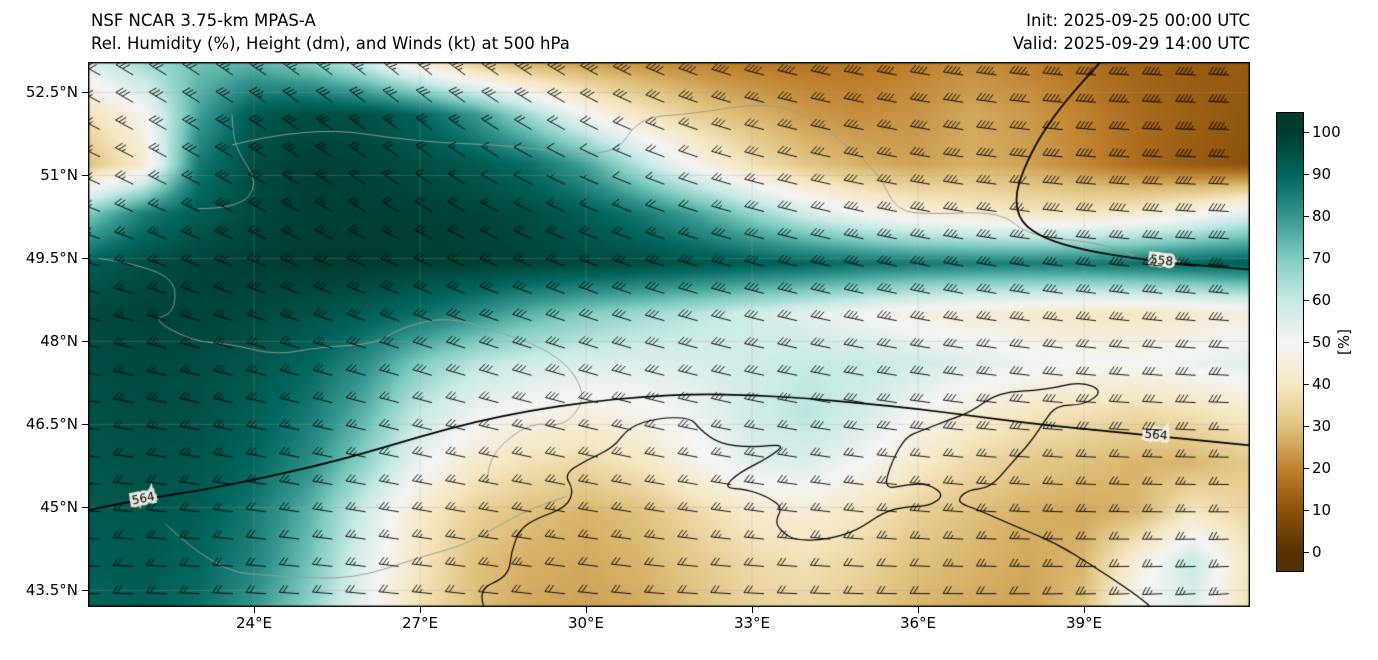  Describe the element at coordinates (1322, 342) in the screenshot. I see `colorbar-tick-label: 50` at that location.